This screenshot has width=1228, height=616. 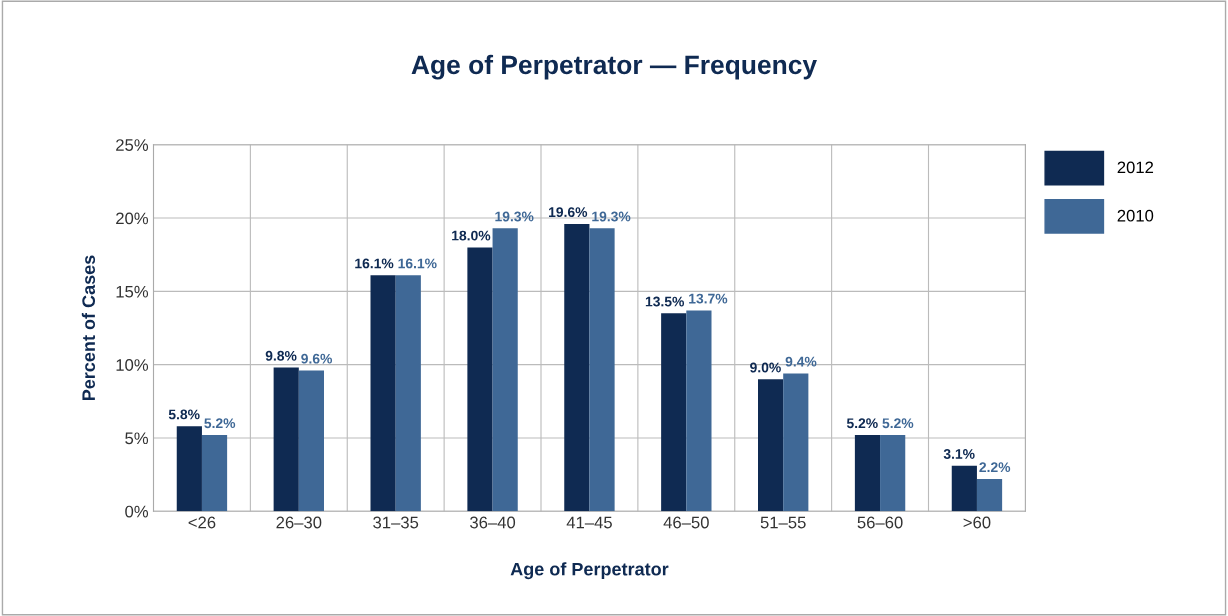 What do you see at coordinates (317, 358) in the screenshot?
I see `data-label: 9.6%` at bounding box center [317, 358].